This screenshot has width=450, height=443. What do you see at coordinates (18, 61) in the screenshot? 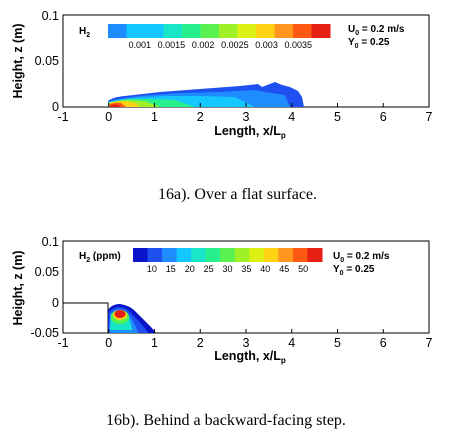
I see `panel-a-y-axis-label: Height, z (m)` at bounding box center [18, 61].